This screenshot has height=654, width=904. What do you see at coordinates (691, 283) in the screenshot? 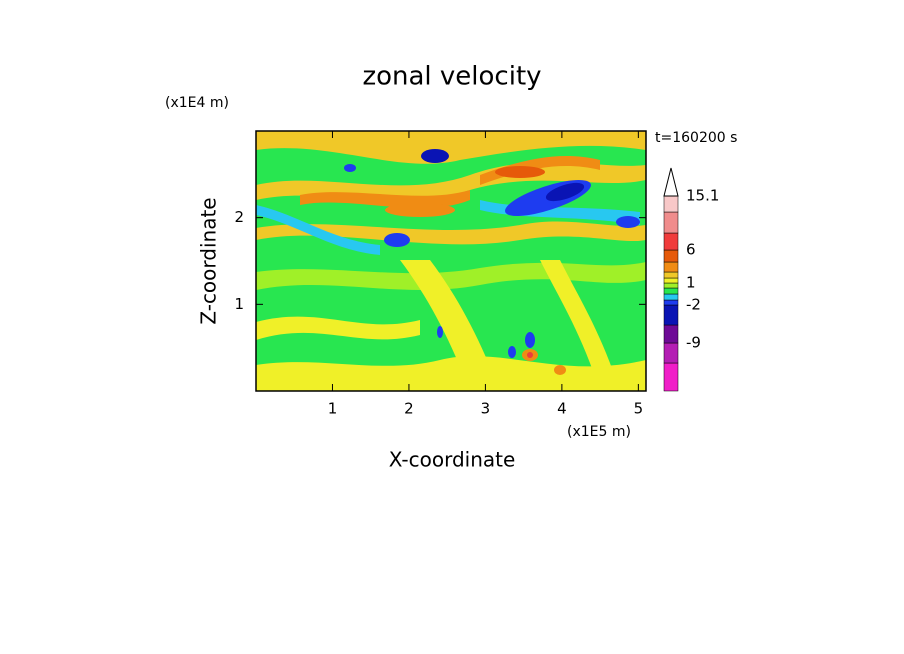
I see `colorbar-label: 1` at bounding box center [691, 283].